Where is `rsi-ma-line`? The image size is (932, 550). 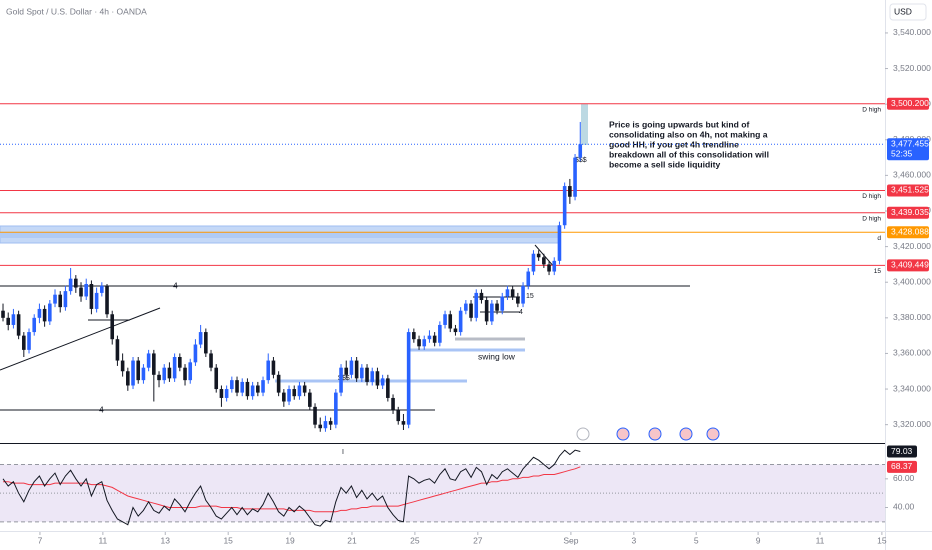 rsi-ma-line is located at coordinates (292, 489).